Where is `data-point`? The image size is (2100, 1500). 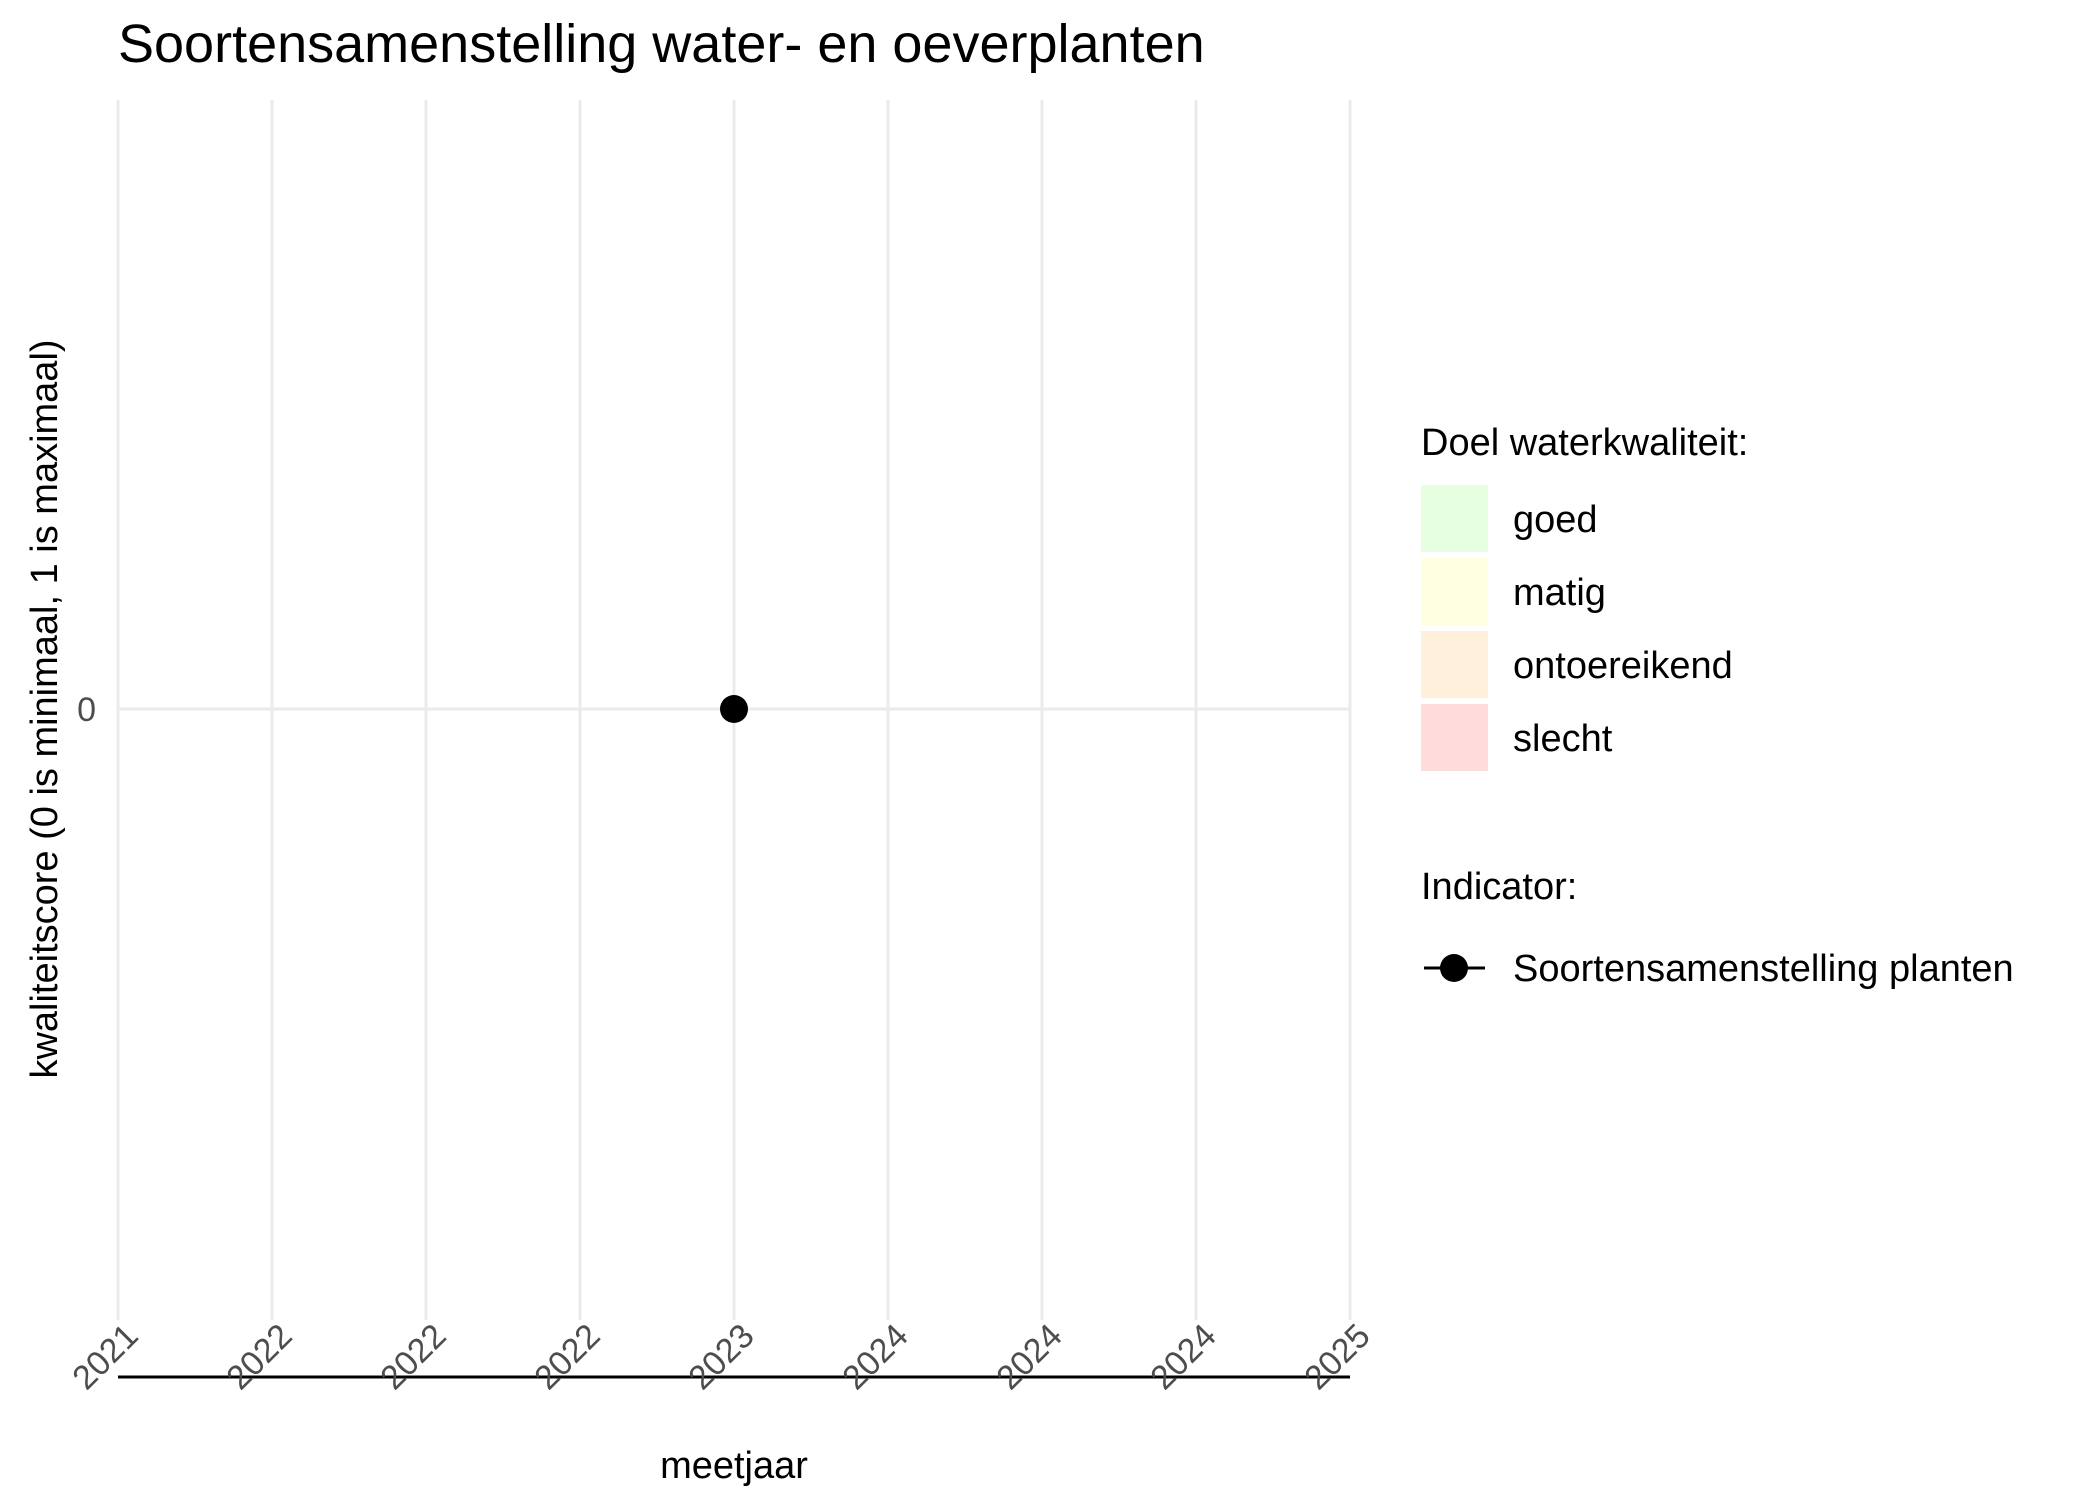
data-point is located at coordinates (734, 709).